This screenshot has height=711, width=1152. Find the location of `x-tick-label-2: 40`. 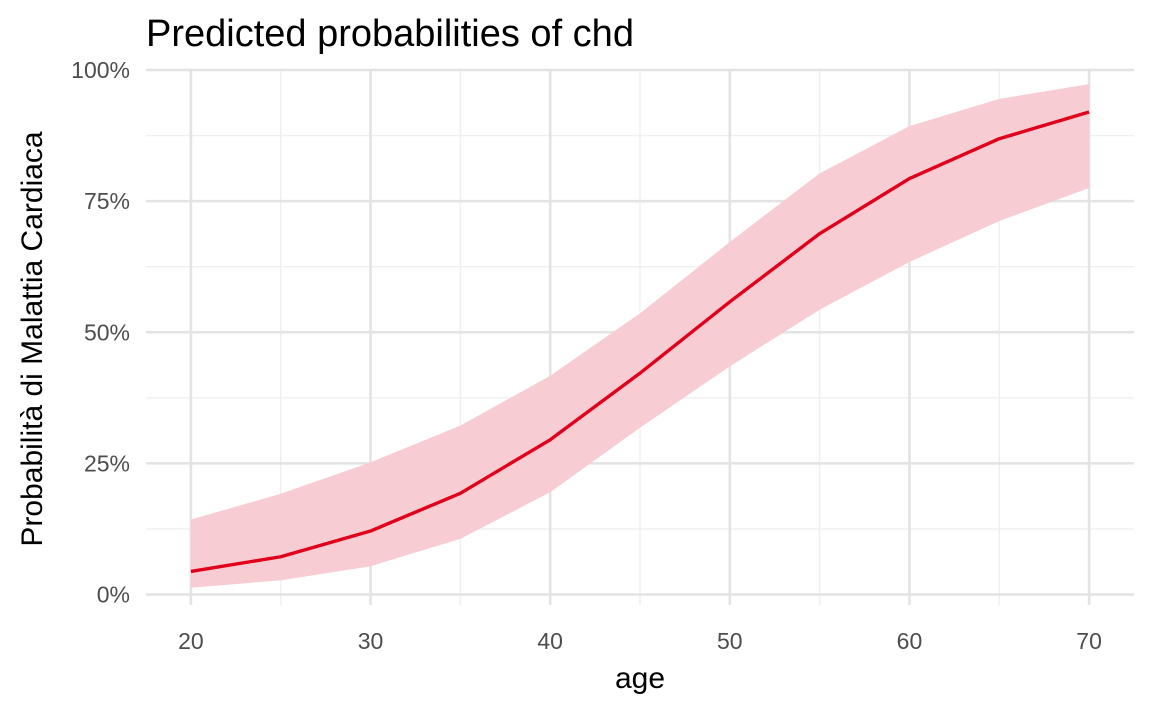

x-tick-label-2: 40 is located at coordinates (550, 641).